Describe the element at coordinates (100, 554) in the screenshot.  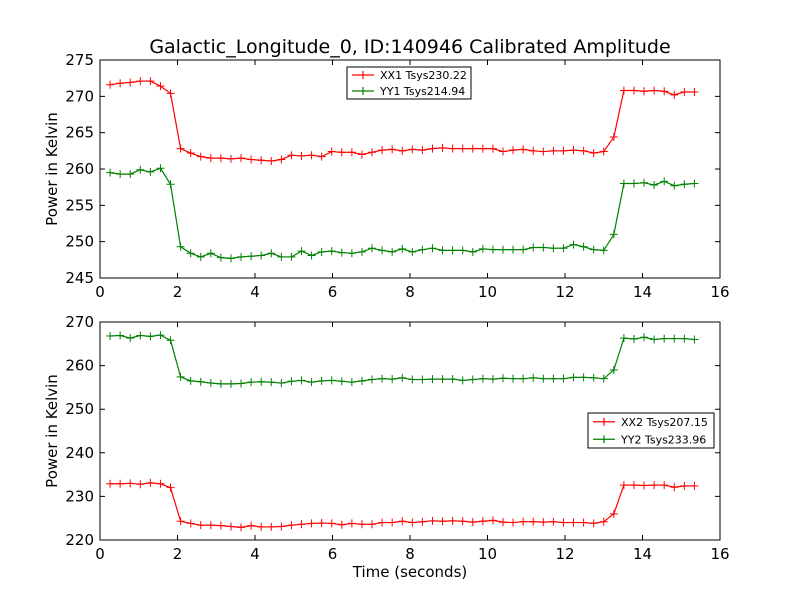
I see `x-tick-label: 0` at that location.